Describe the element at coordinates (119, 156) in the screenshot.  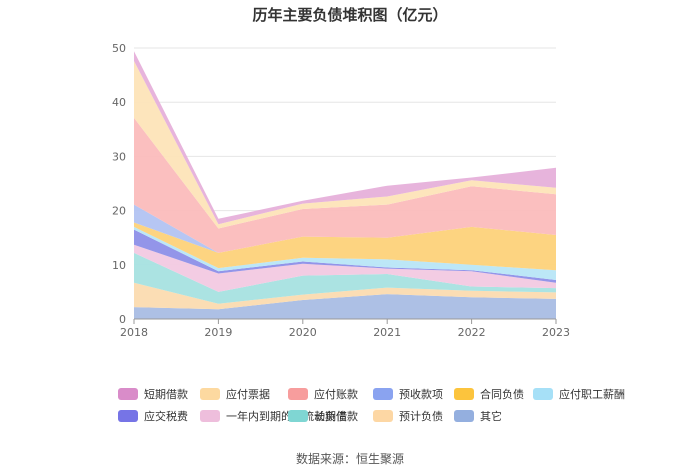
I see `y-tick-label: 30` at that location.